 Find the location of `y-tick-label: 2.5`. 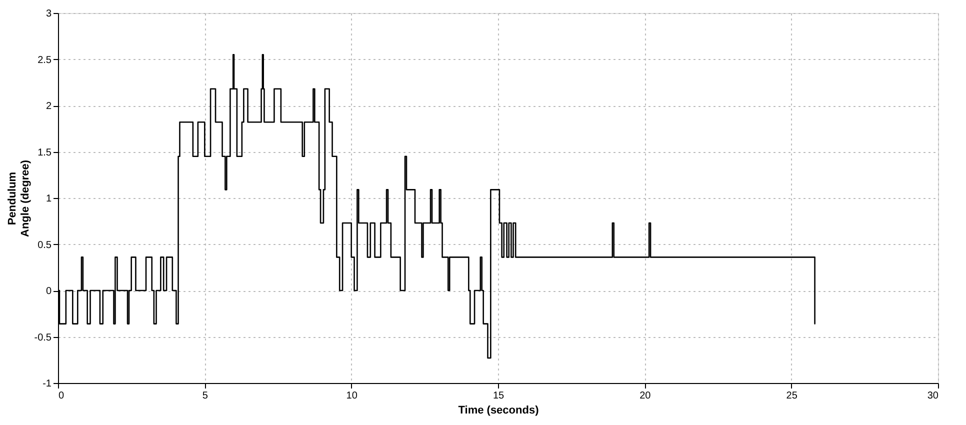

y-tick-label: 2.5 is located at coordinates (45, 60).